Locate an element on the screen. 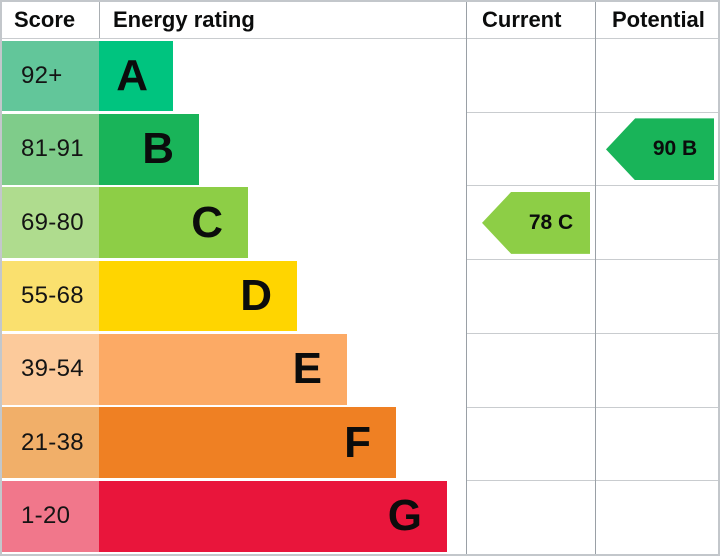  score-range-c: 69-80 is located at coordinates (50, 223).